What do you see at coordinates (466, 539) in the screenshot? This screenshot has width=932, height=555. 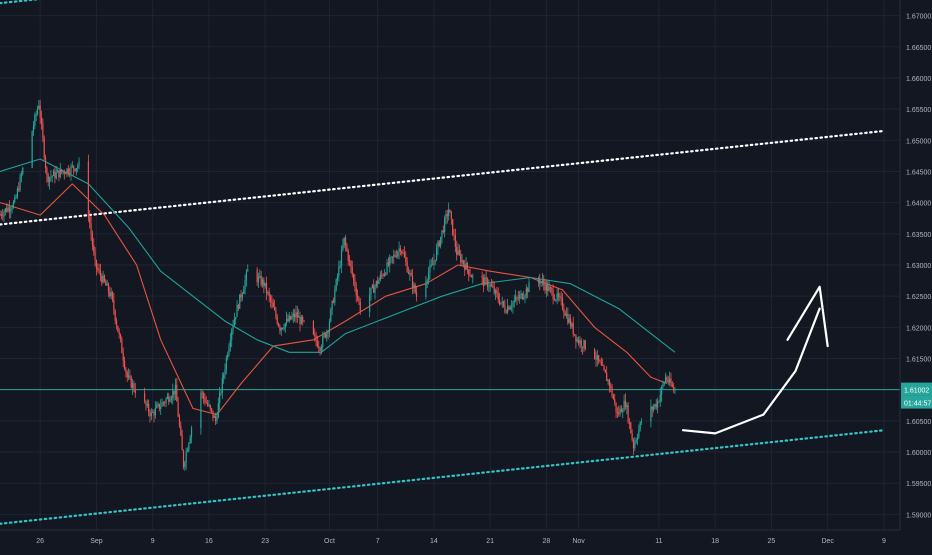 I see `time-axis: 26 Sep 9 16 23 Oct 7 14 21 28 Nov 11 18 25 Dec 9` at bounding box center [466, 539].